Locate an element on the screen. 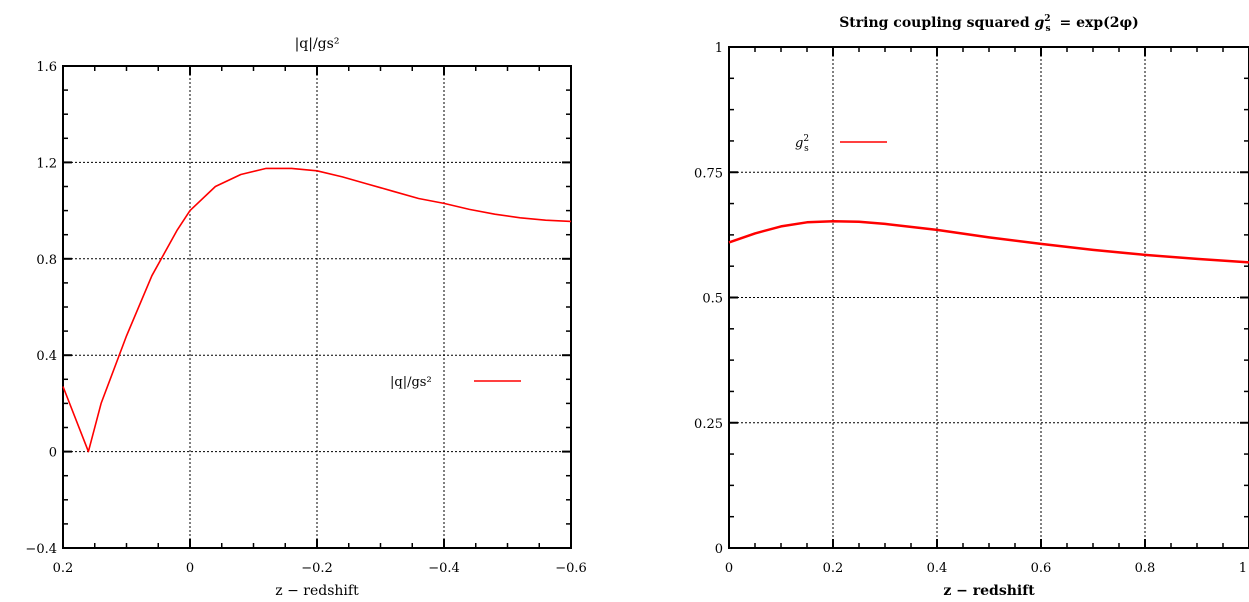 This screenshot has width=1249, height=602. y-tick-label: 0.25 is located at coordinates (708, 424).